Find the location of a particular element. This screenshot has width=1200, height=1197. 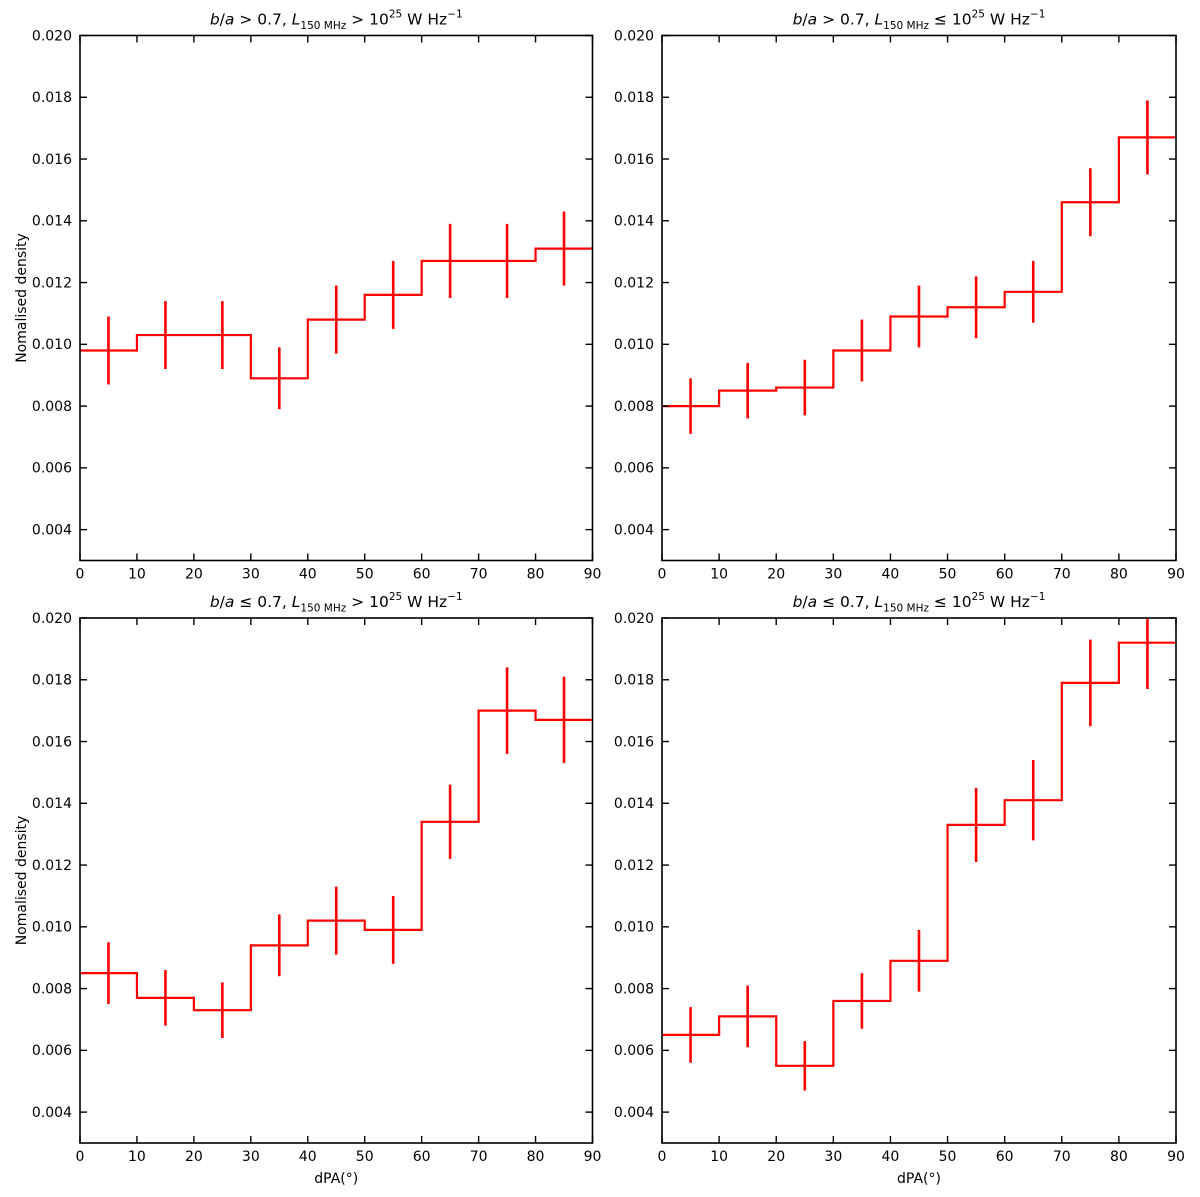

plot-area-top-left is located at coordinates (336, 310).